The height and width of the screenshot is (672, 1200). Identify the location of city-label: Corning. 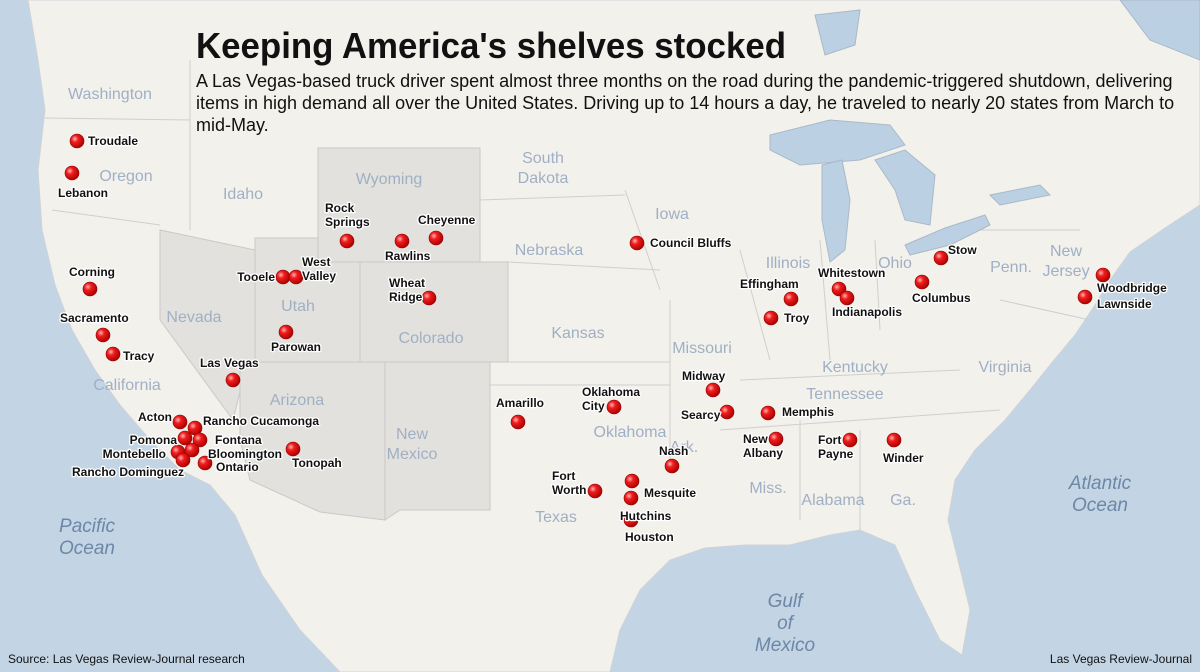
(92, 272).